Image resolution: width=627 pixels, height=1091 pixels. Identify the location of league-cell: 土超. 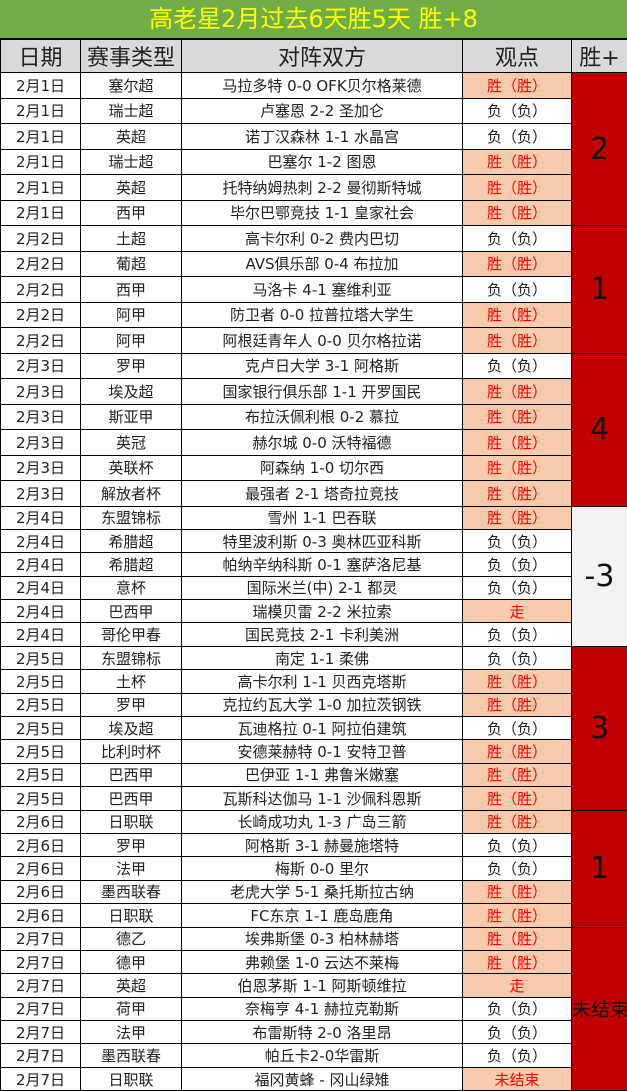
(131, 239).